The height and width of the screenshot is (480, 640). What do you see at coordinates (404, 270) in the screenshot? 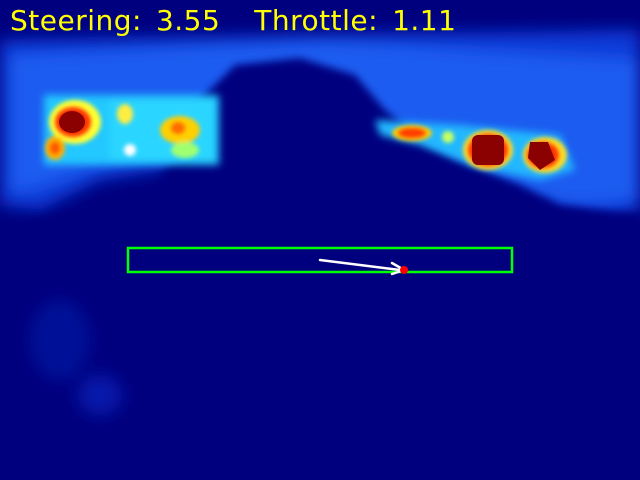
I see `steering-vector-tip` at bounding box center [404, 270].